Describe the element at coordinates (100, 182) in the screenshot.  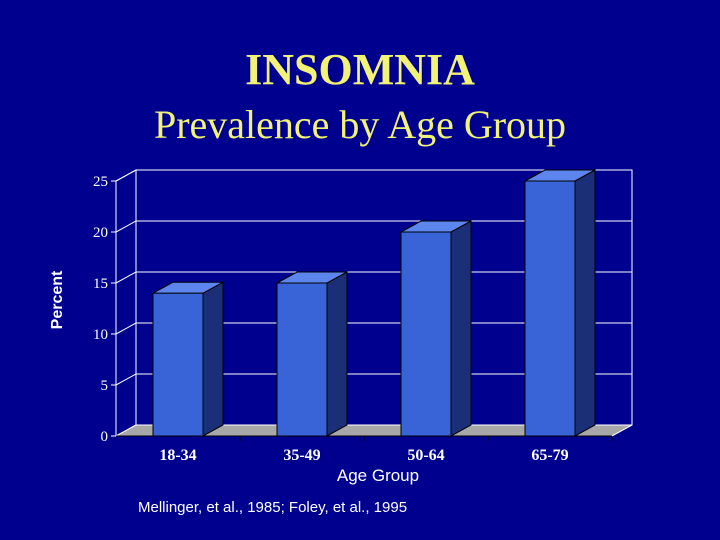
I see `y-tick-label: 25` at that location.